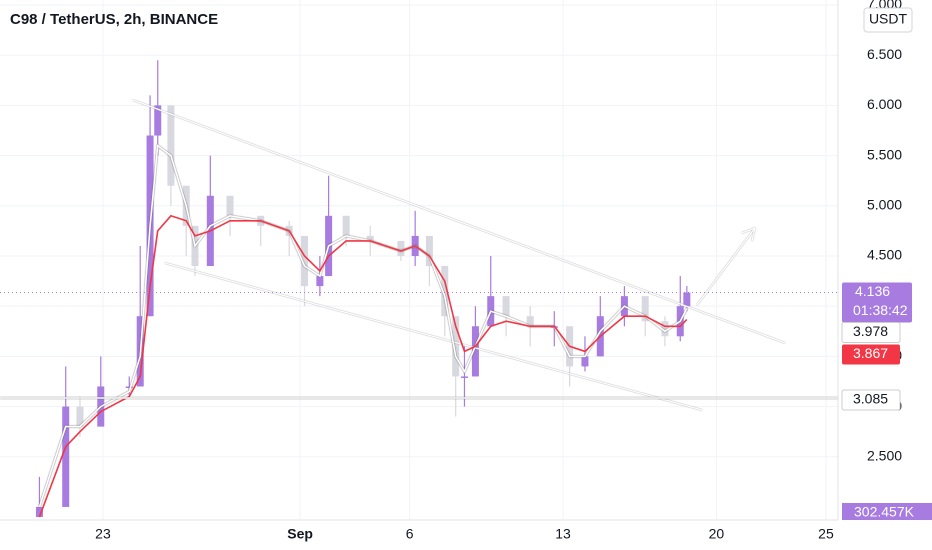  What do you see at coordinates (103, 534) in the screenshot?
I see `x-tick-label: 23` at bounding box center [103, 534].